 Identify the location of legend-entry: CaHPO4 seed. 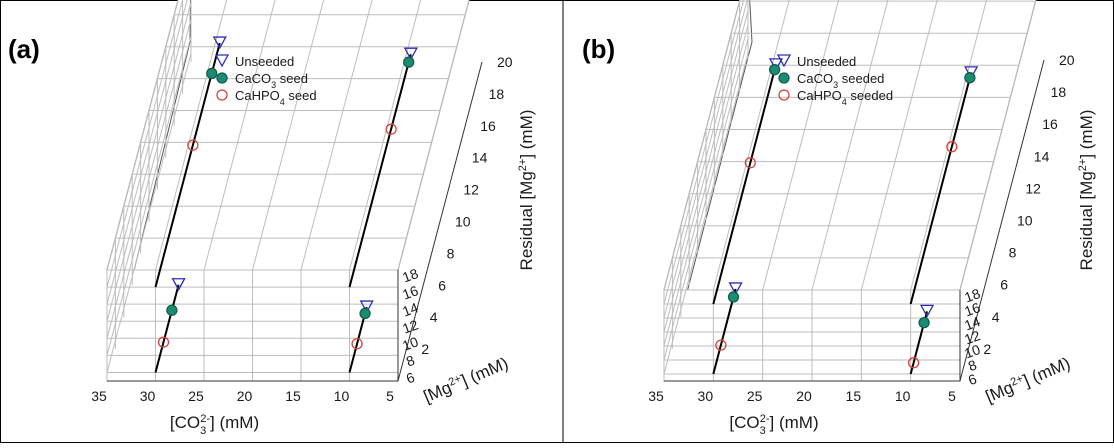
(276, 97).